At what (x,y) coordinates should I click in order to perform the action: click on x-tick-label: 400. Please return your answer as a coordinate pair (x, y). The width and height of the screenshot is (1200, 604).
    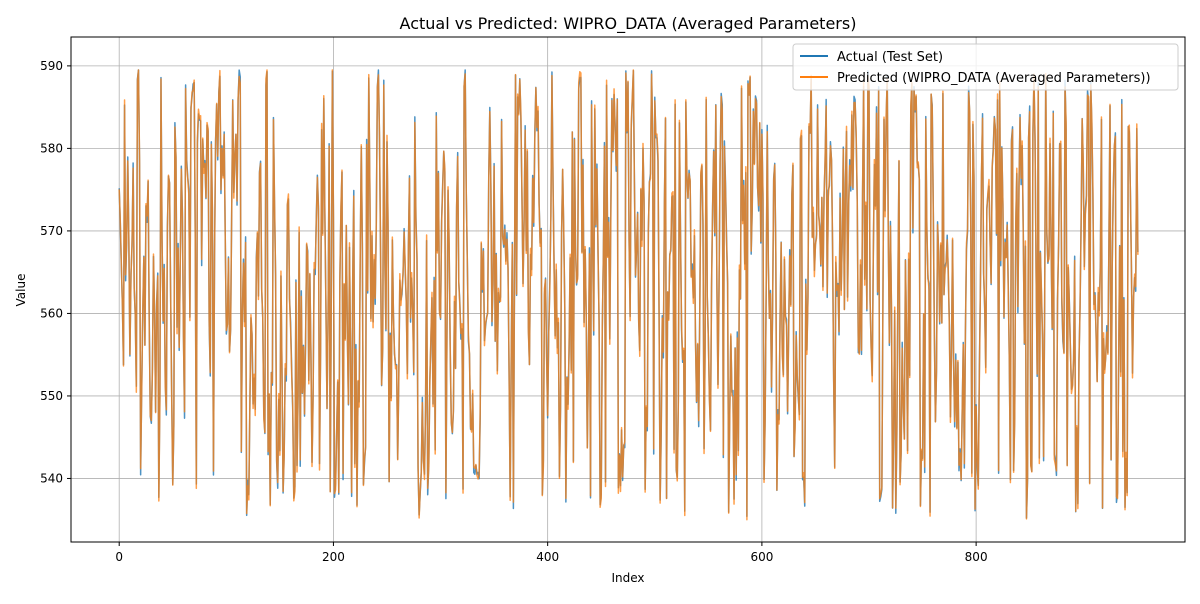
    Looking at the image, I should click on (547, 557).